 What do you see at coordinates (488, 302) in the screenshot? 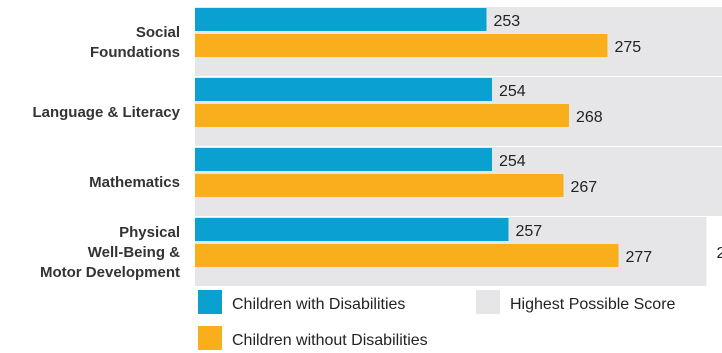
I see `legend-swatch-highest-possible` at bounding box center [488, 302].